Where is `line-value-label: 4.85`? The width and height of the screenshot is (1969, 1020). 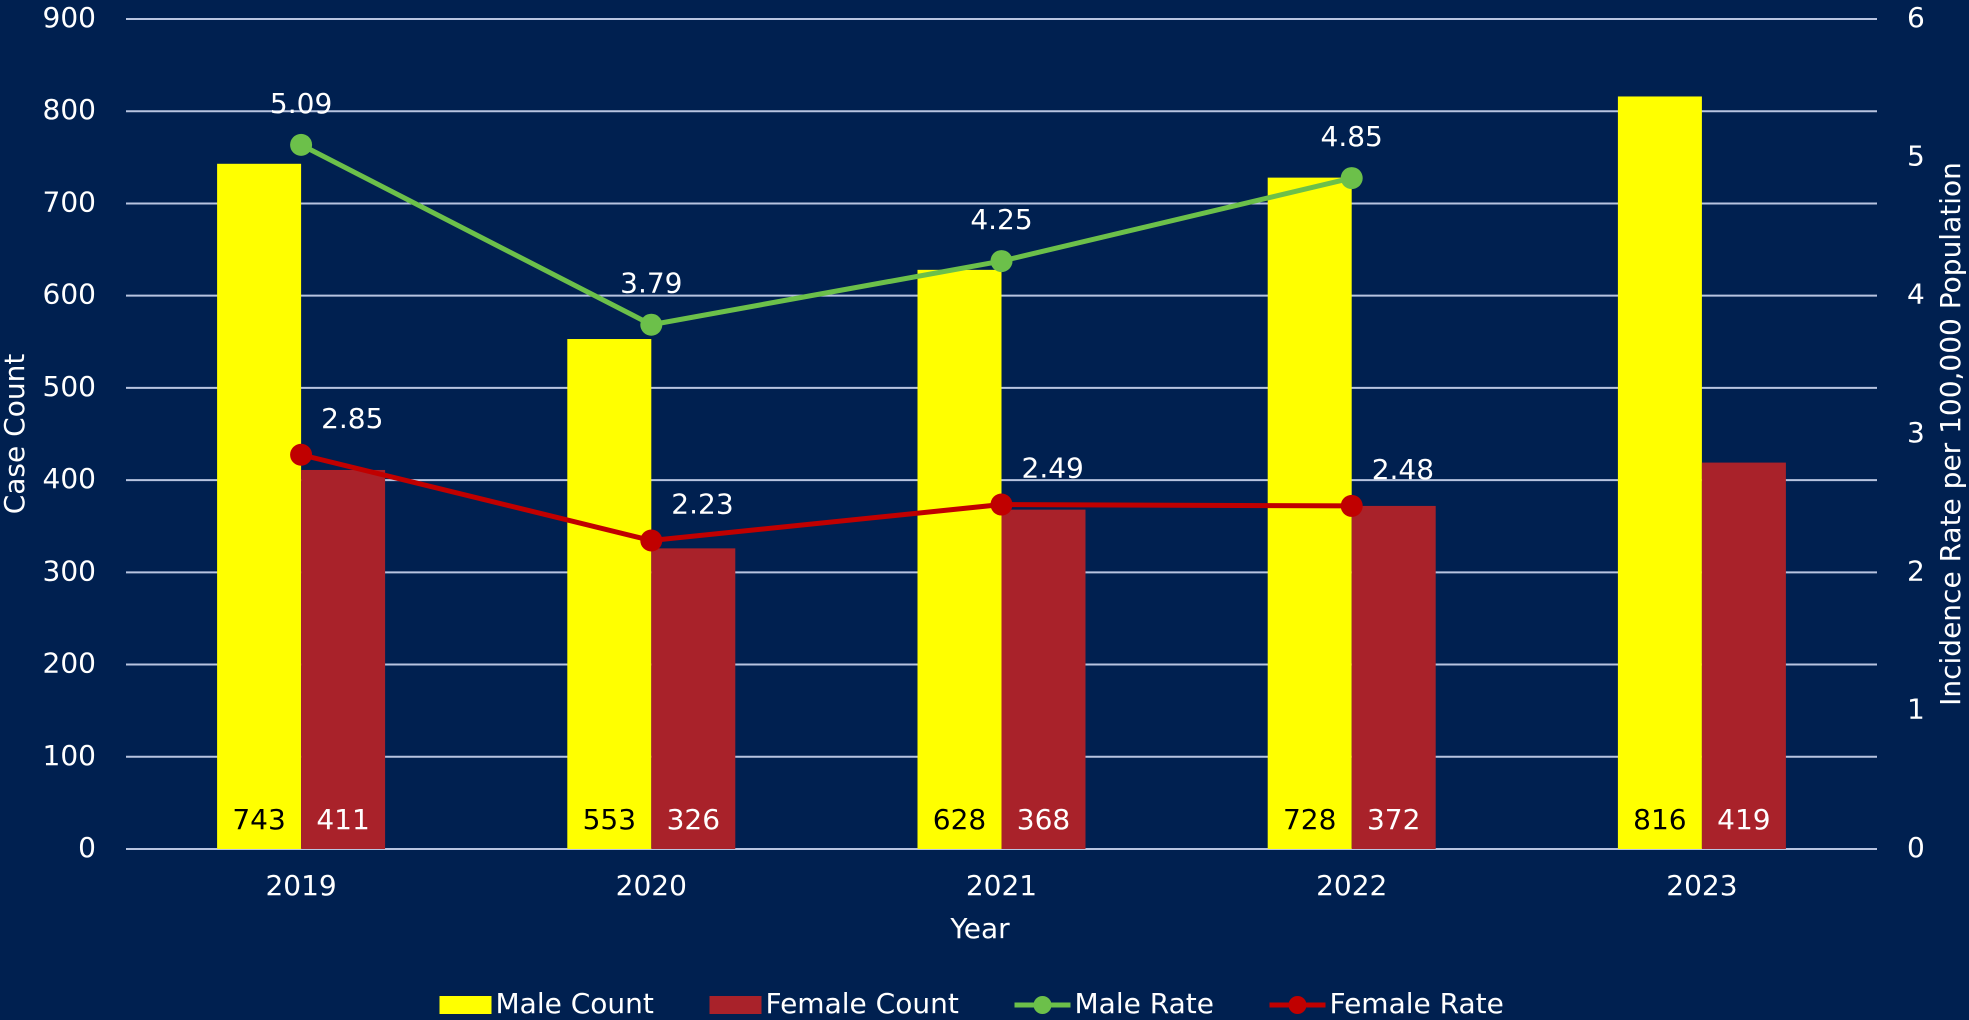 line-value-label: 4.85 is located at coordinates (1352, 136).